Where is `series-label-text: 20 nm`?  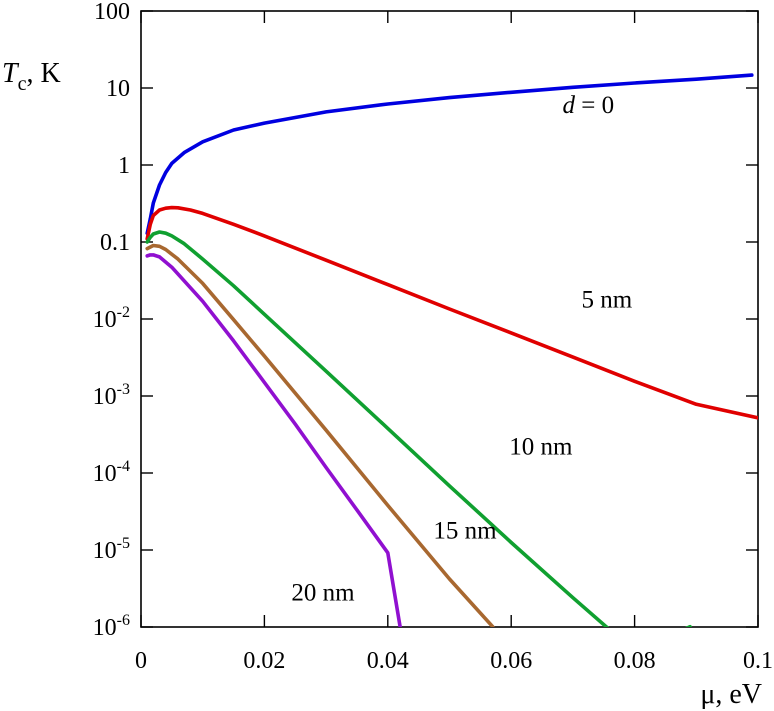 series-label-text: 20 nm is located at coordinates (323, 593).